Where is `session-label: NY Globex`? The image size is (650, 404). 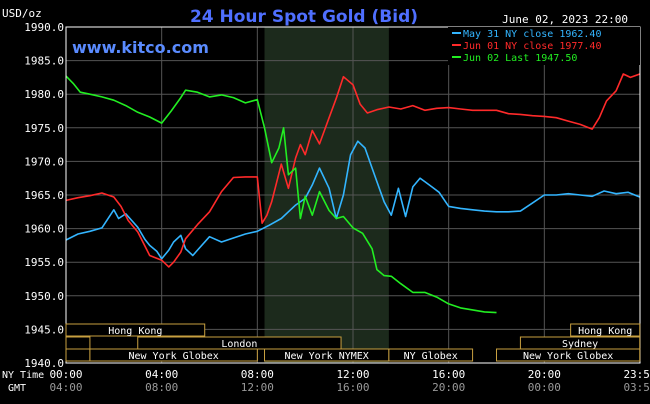
session-label: NY Globex is located at coordinates (431, 356).